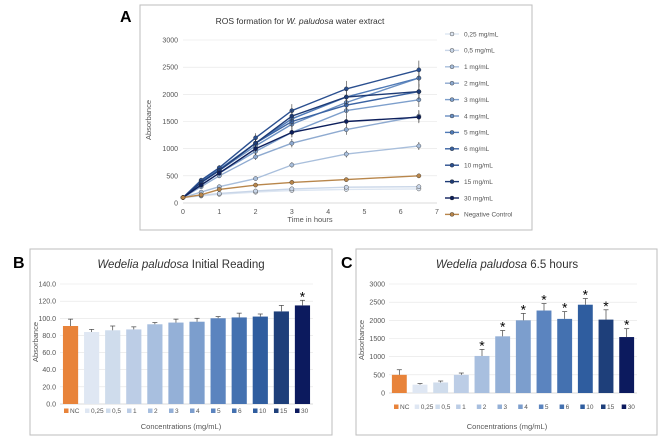 The image size is (666, 441). I want to click on panel-a-y-tick-label: 2500, so click(170, 68).